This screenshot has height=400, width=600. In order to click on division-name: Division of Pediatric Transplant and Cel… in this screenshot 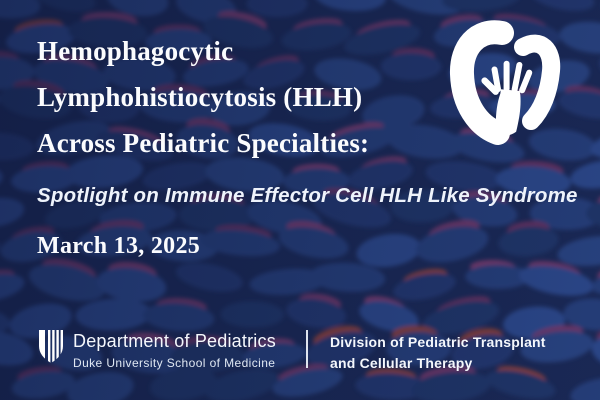, I will do `click(438, 353)`.